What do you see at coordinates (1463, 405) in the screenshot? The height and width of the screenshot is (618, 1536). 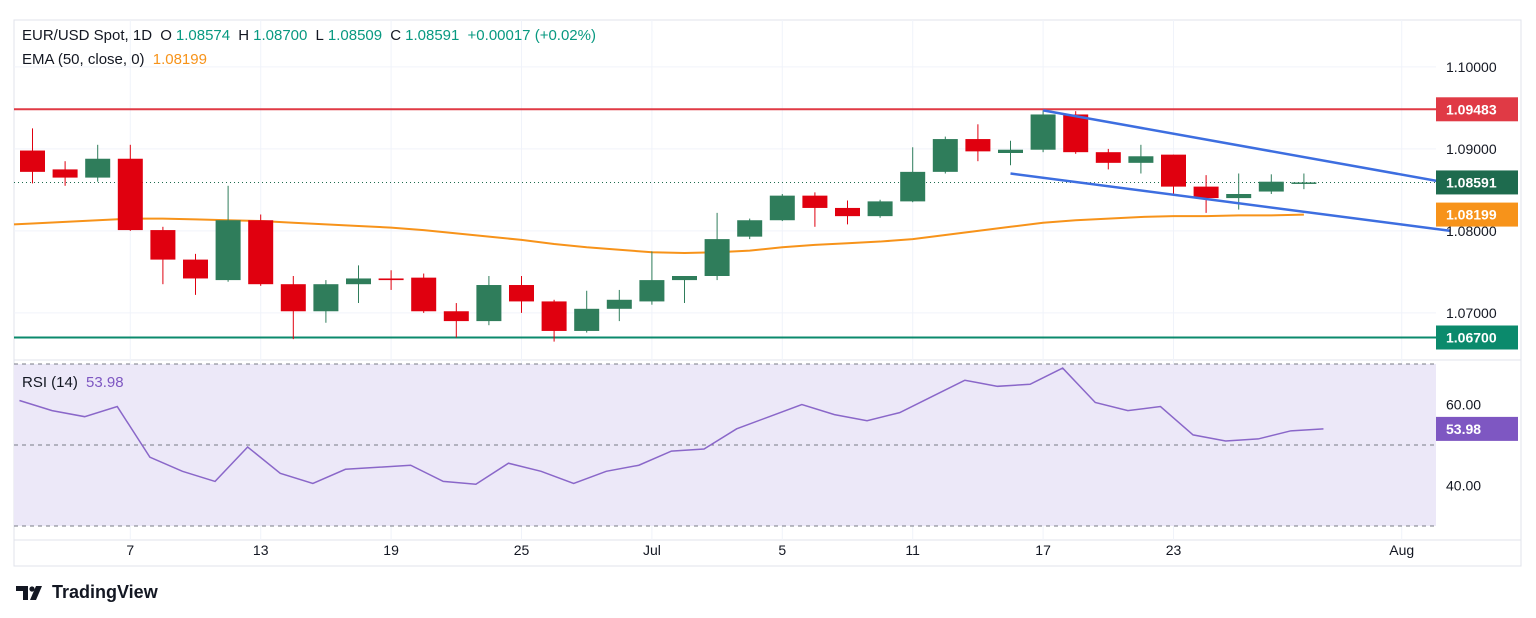 I see `rsi-tick-label: 60.00` at bounding box center [1463, 405].